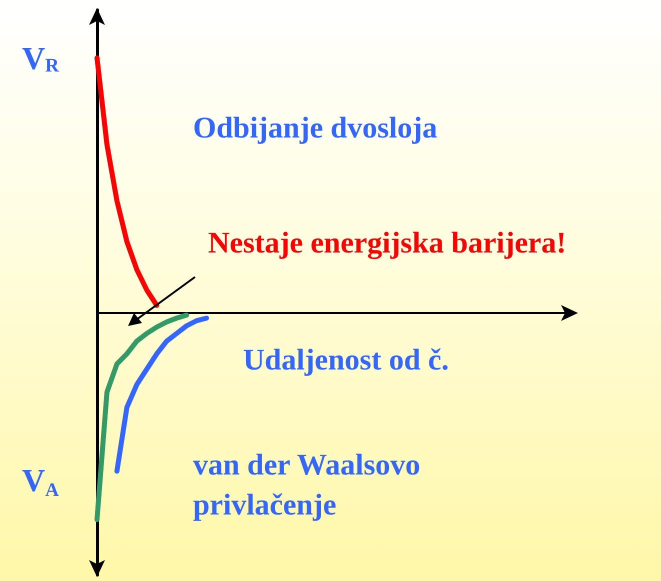  I want to click on annotation: Odbijanje dvosloja, so click(315, 128).